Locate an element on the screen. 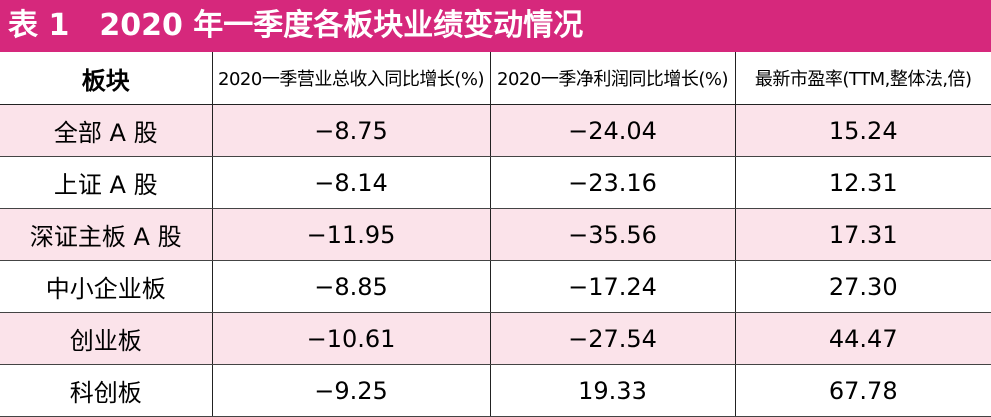 This screenshot has height=417, width=991. cell: −35.56 is located at coordinates (612, 234).